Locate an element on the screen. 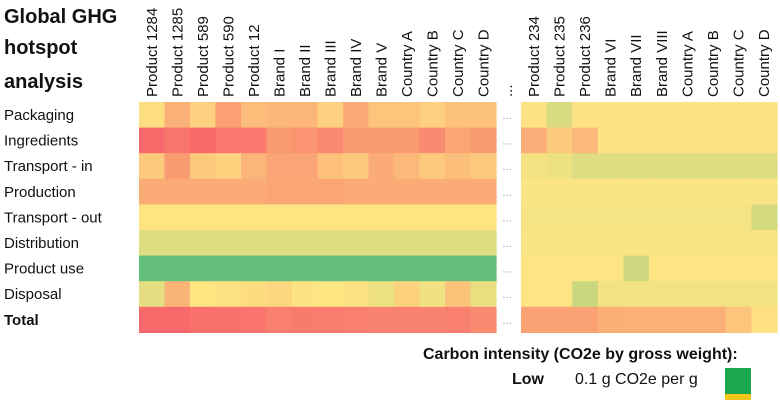 The width and height of the screenshot is (780, 400). row-label: Ingredients is located at coordinates (41, 141).